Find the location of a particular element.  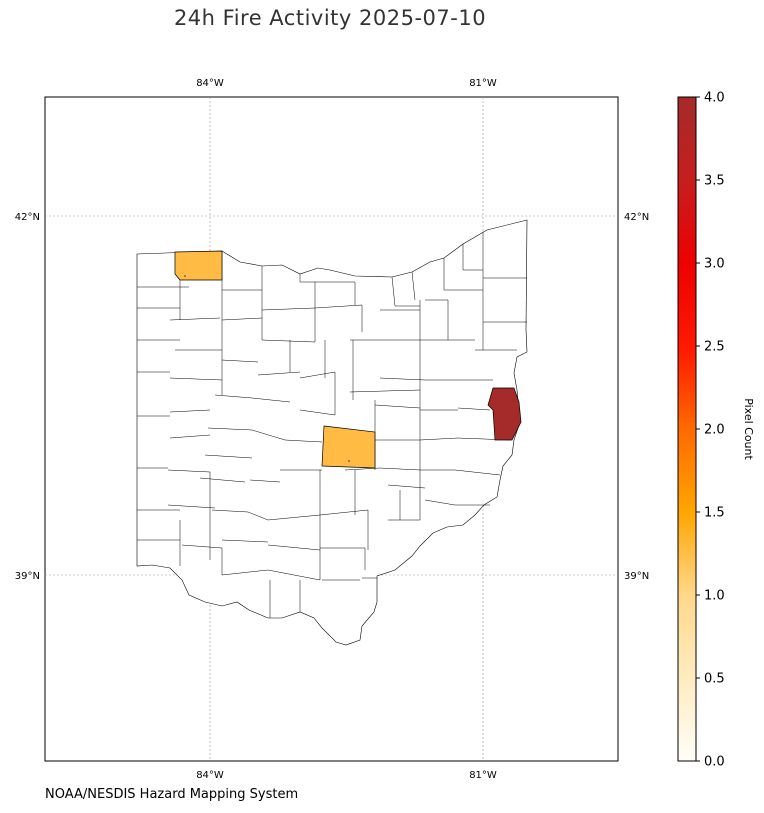

colorbar-tick-label: 0.5 is located at coordinates (714, 679).